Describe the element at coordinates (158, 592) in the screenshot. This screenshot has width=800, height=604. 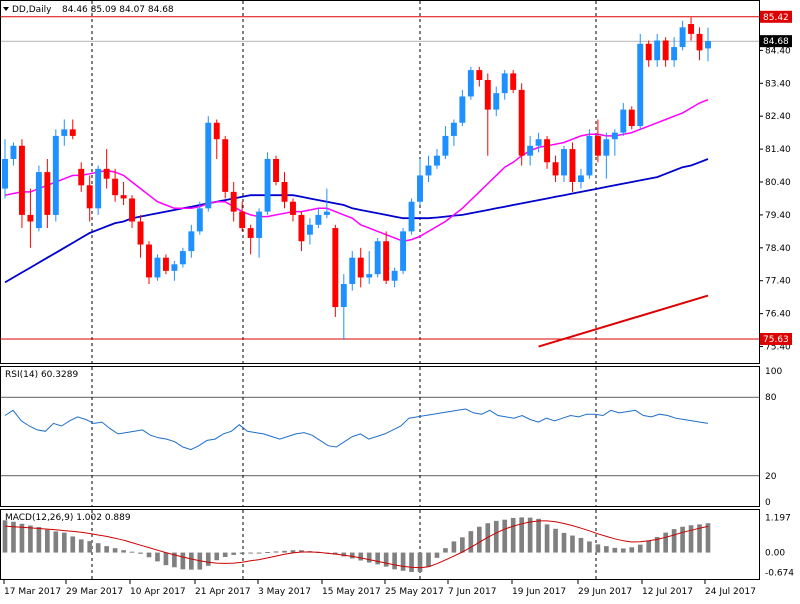
I see `date-tick-label: 10 Apr 2017` at that location.